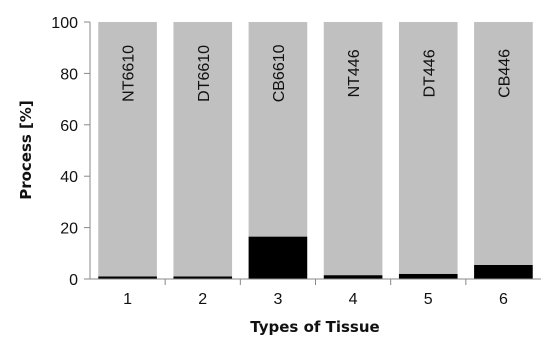  Describe the element at coordinates (70, 152) in the screenshot. I see `y-ticks-group: 0 20 40 60 80 100` at that location.